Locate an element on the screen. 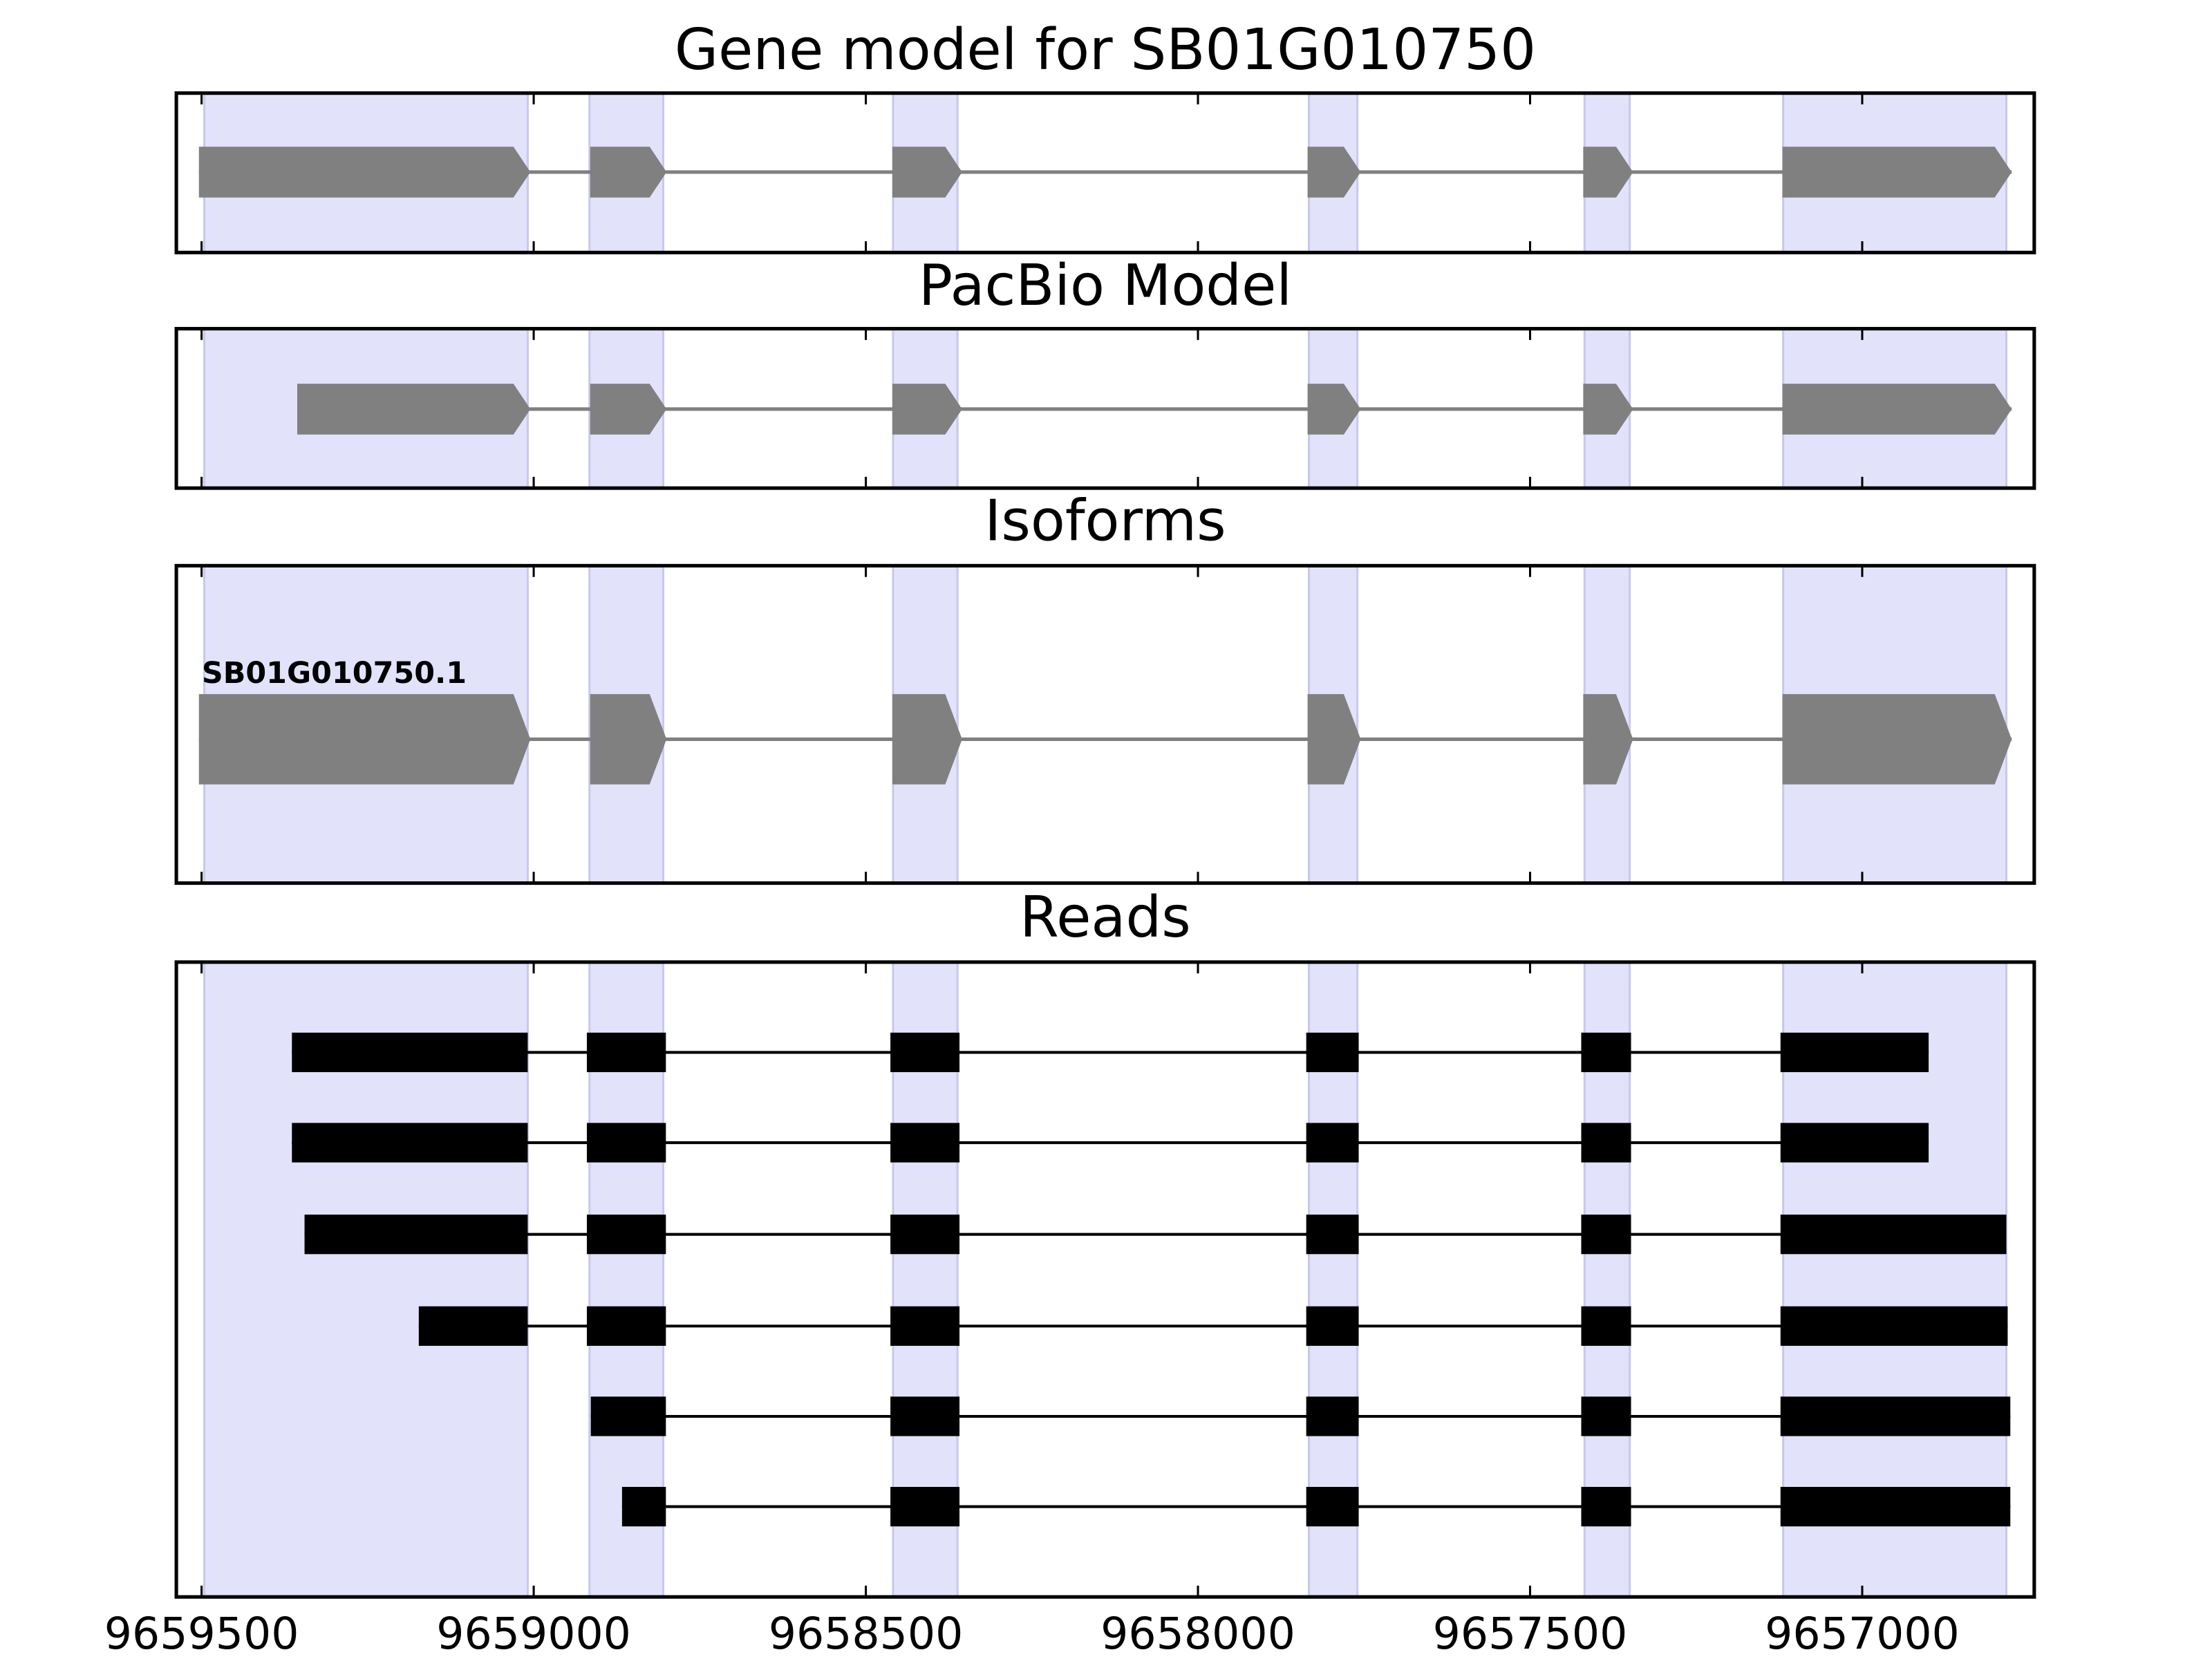  x-tick-label: 9657500 is located at coordinates (1530, 1633).